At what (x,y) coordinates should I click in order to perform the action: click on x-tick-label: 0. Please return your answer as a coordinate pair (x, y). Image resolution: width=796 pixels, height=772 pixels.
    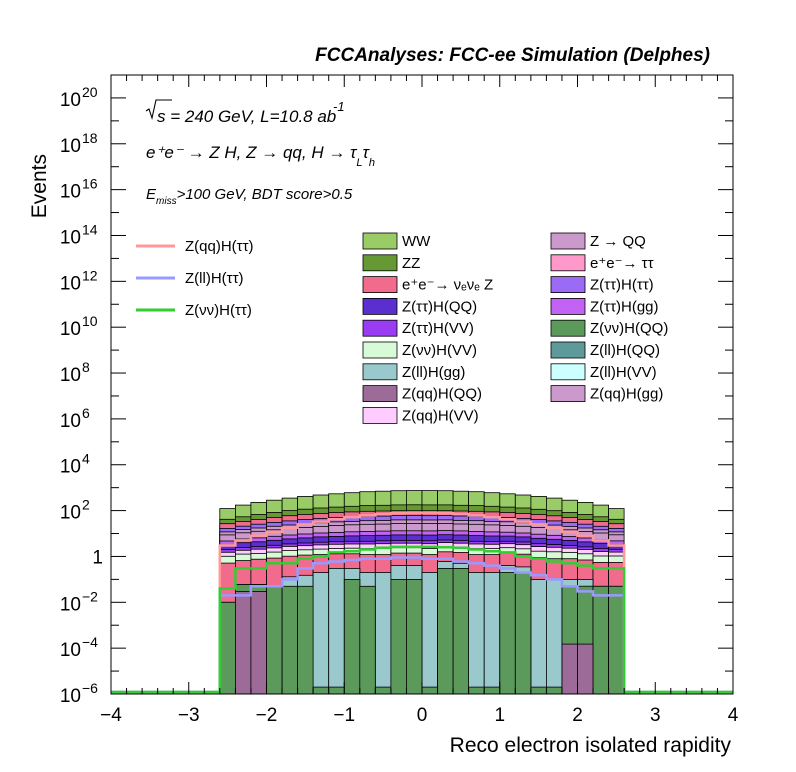
    Looking at the image, I should click on (422, 715).